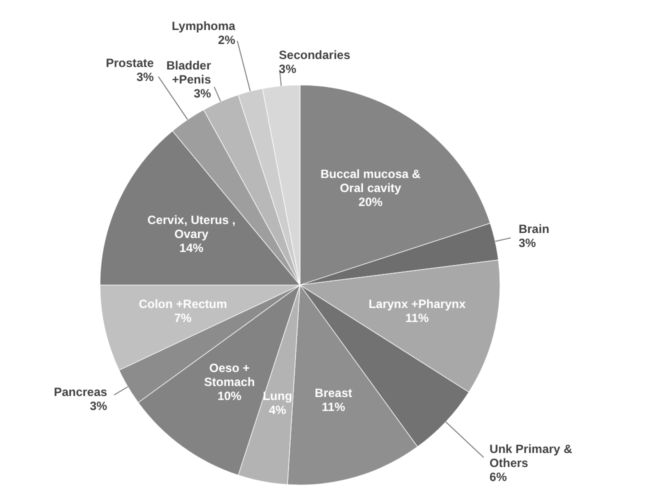 The image size is (652, 497). I want to click on slice-label: Bladder +Penis, so click(189, 72).